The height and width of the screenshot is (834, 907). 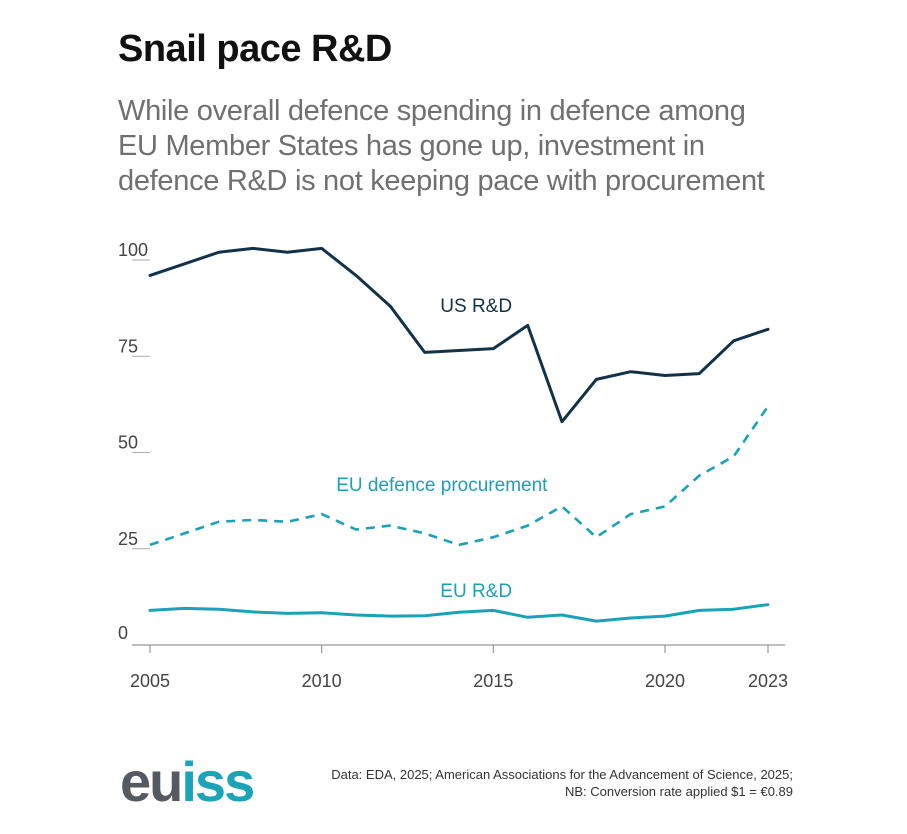 I want to click on y-tick-label: 100, so click(x=133, y=250).